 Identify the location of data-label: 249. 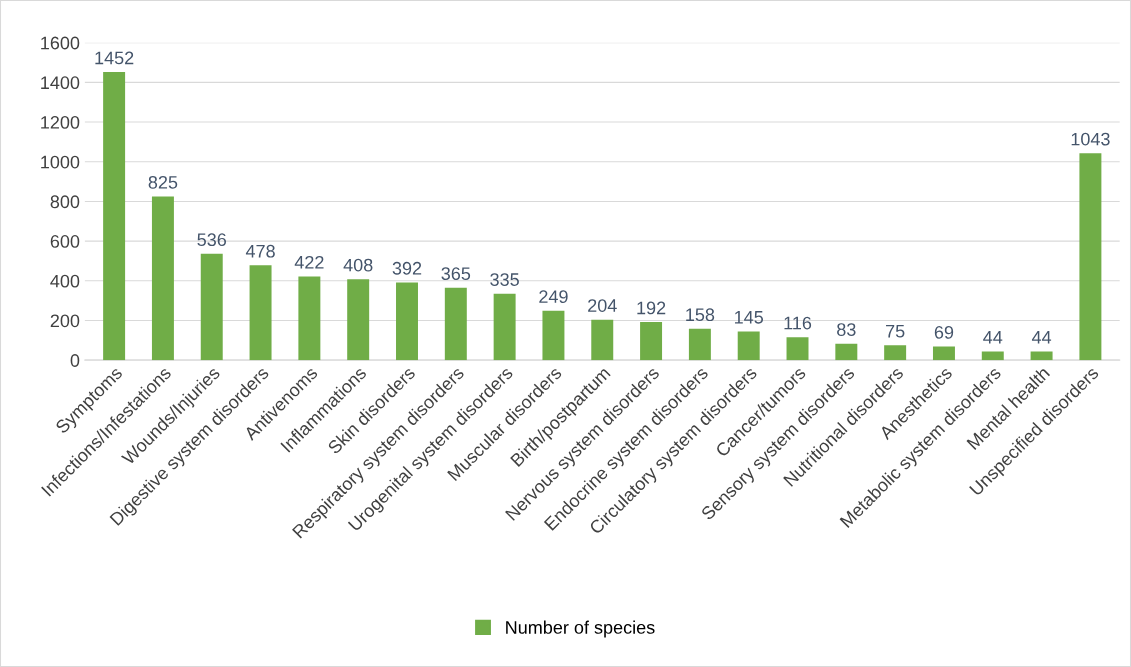
(553, 297).